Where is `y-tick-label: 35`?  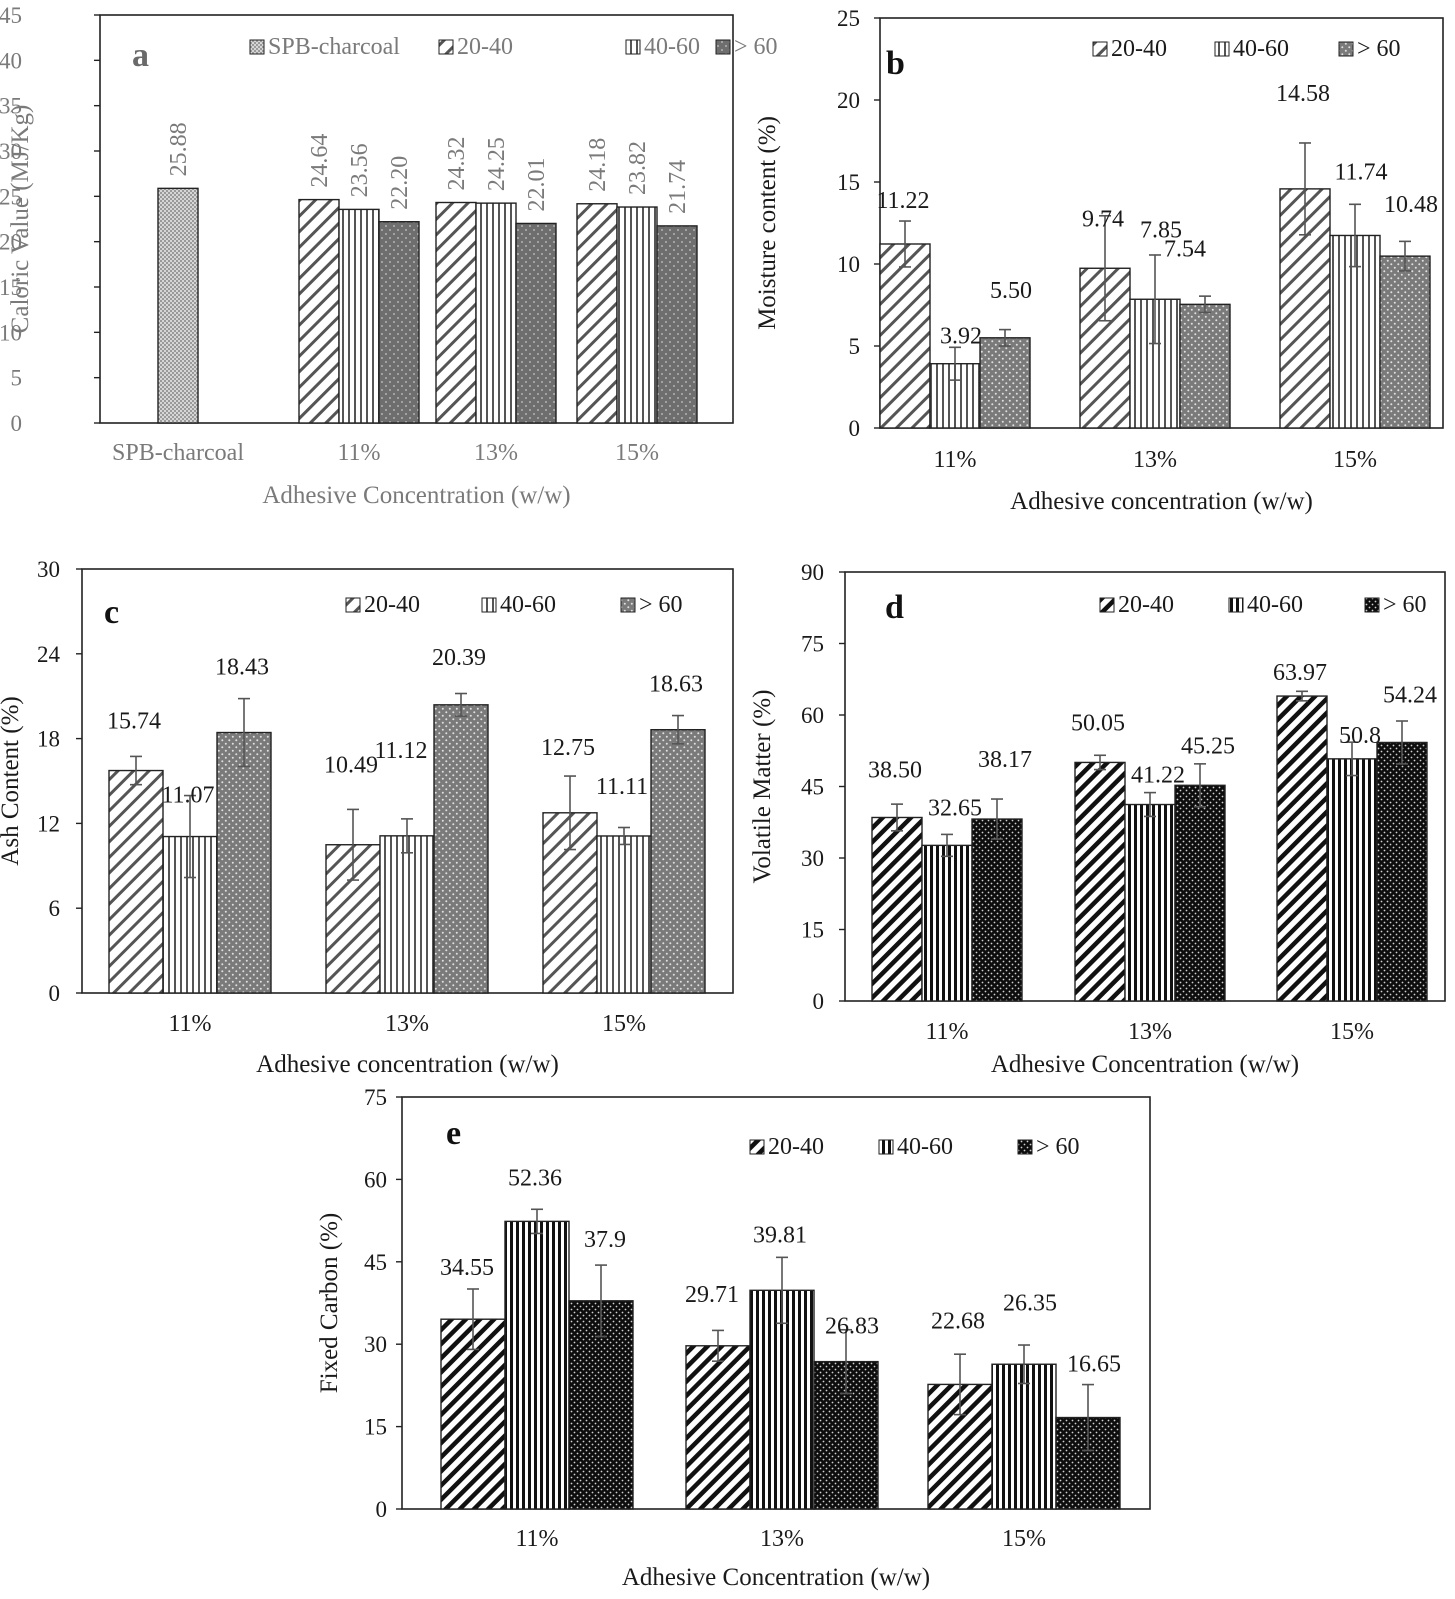
y-tick-label: 35 is located at coordinates (11, 106).